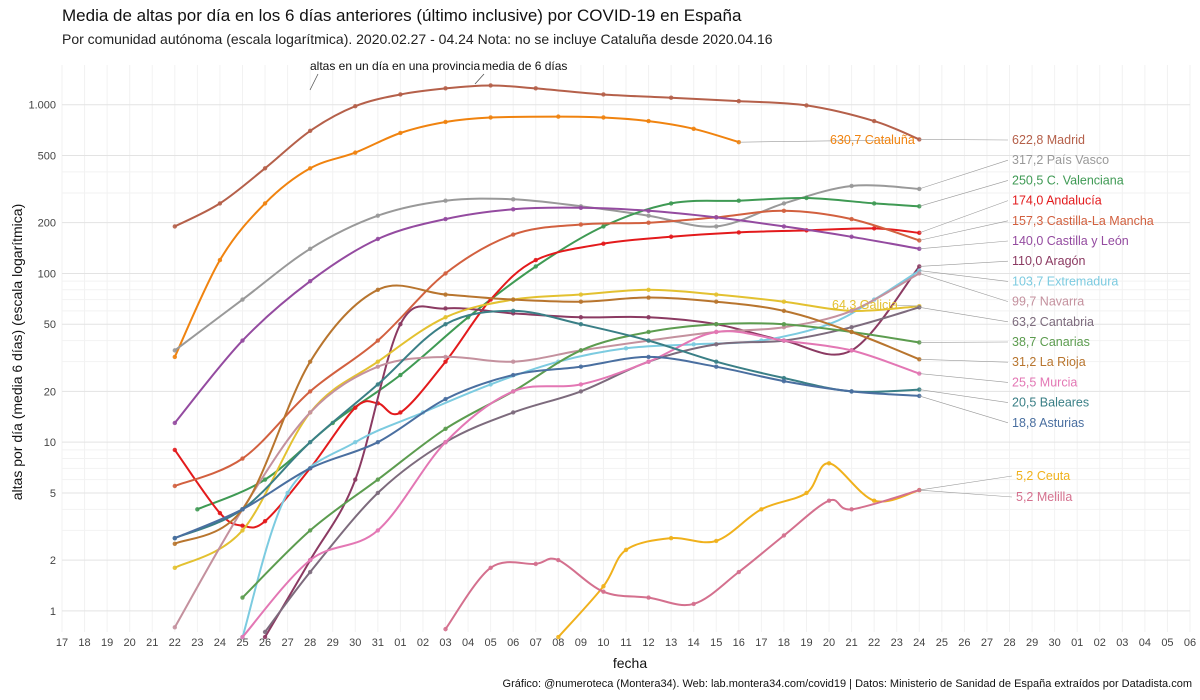  Describe the element at coordinates (445, 643) in the screenshot. I see `x-tick-label: 03` at that location.